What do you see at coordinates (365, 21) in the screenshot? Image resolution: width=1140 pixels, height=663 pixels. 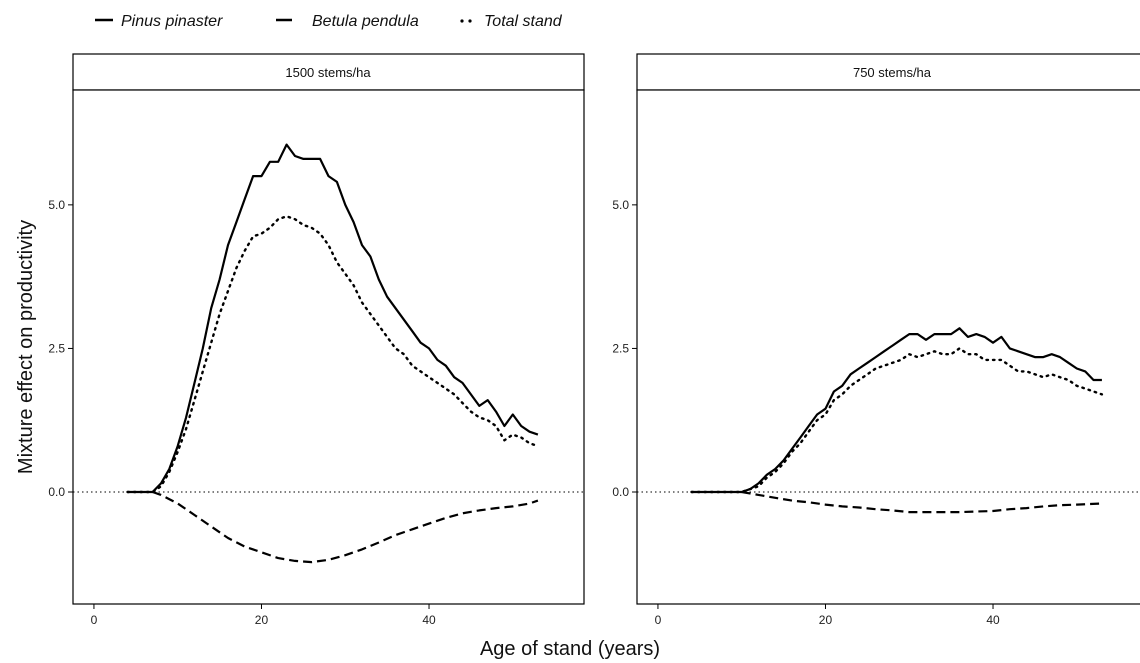 I see `legend-label-betula-pendula: Betula pendula` at bounding box center [365, 21].